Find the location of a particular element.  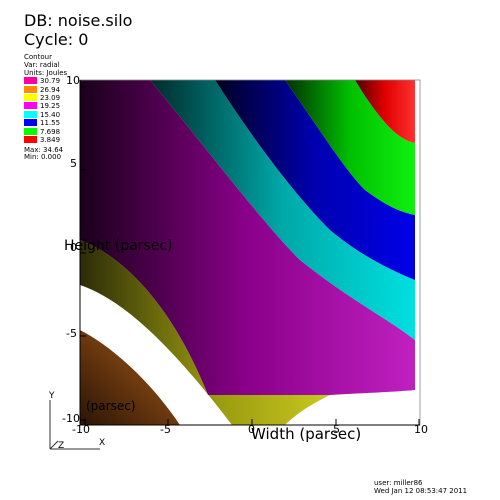

user-label: user: miller86 is located at coordinates (398, 483).